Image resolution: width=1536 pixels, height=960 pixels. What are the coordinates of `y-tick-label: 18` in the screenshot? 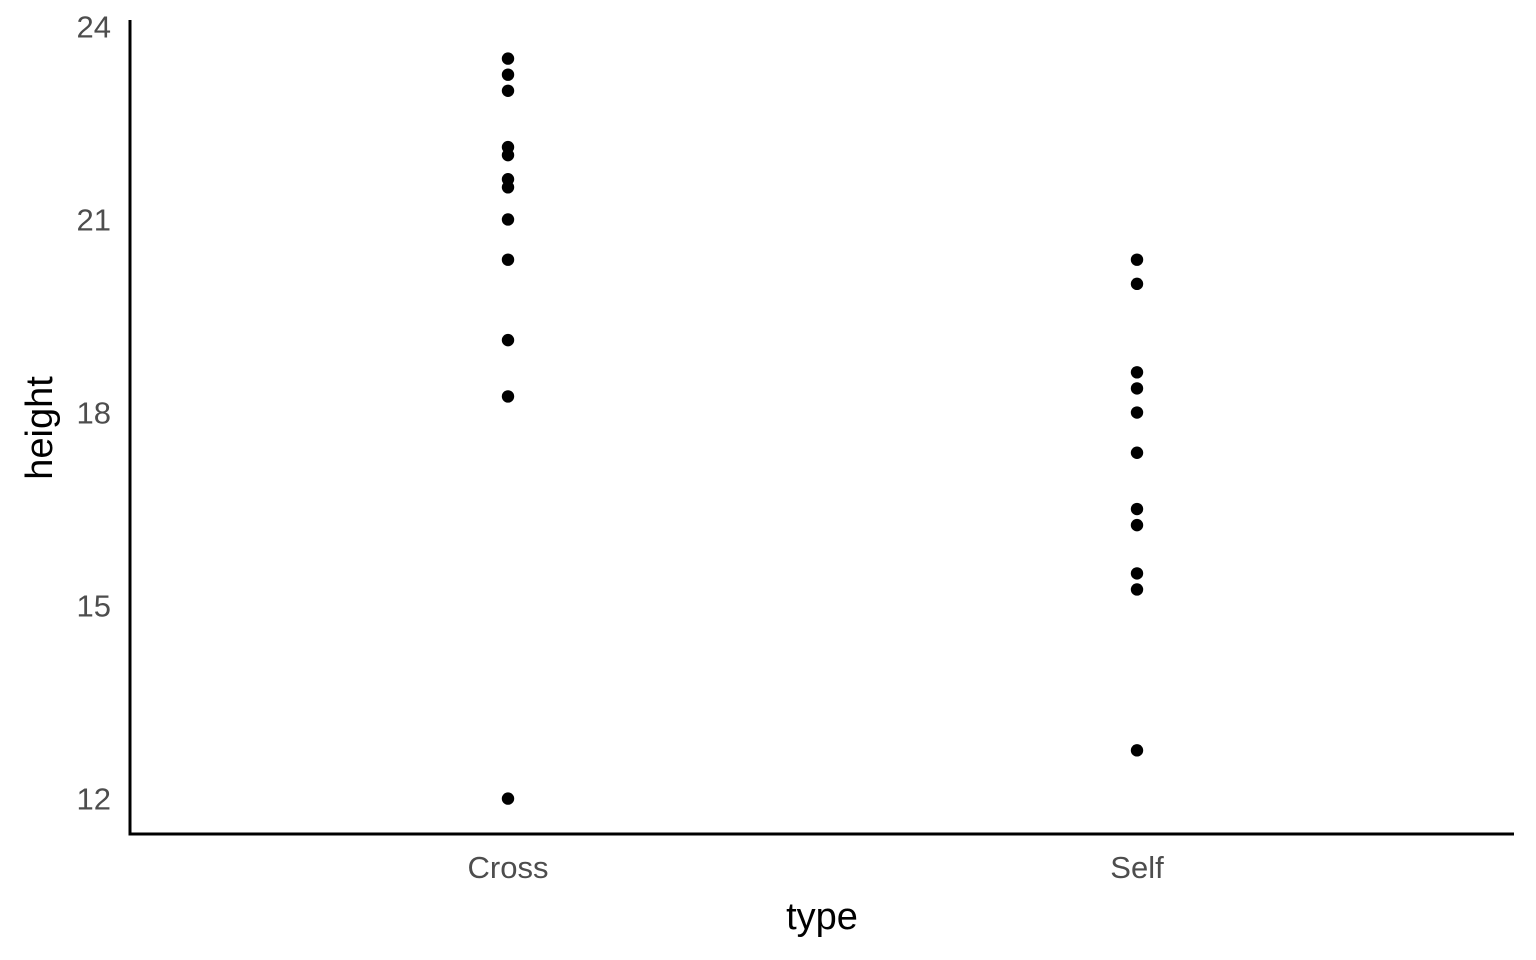 It's located at (94, 413).